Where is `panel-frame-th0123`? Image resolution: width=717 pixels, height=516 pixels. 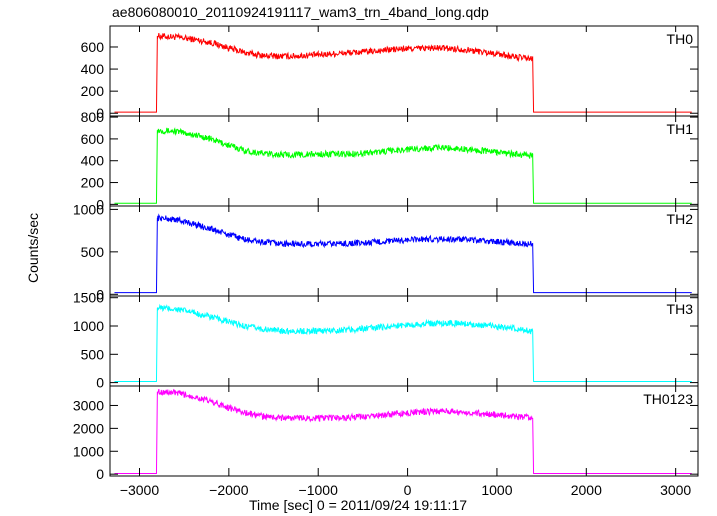 panel-frame-th0123 is located at coordinates (404, 431).